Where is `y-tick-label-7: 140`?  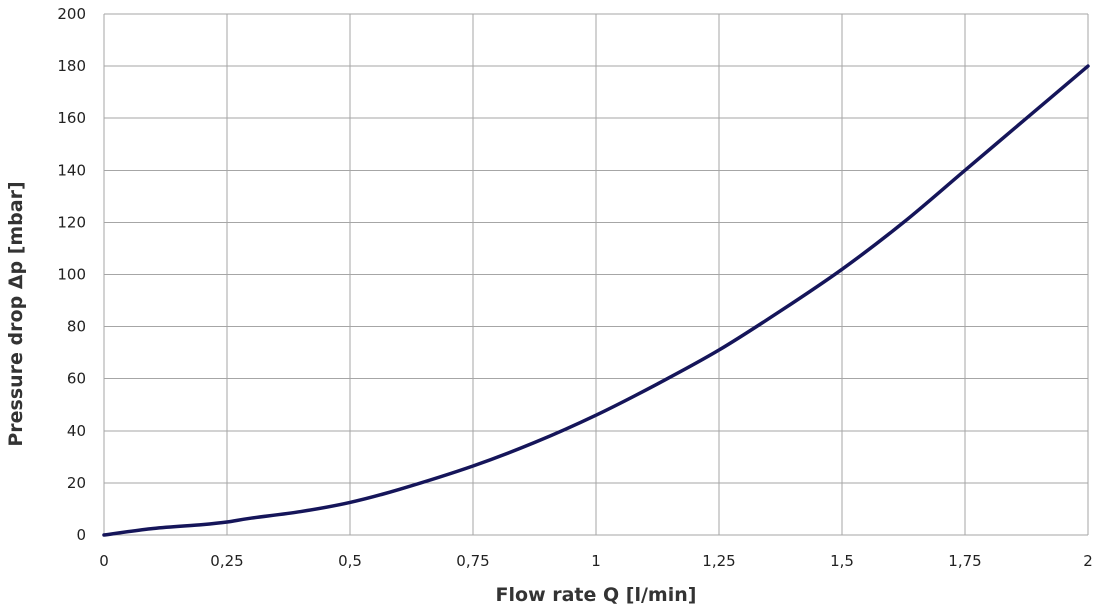
y-tick-label-7: 140 is located at coordinates (71, 170).